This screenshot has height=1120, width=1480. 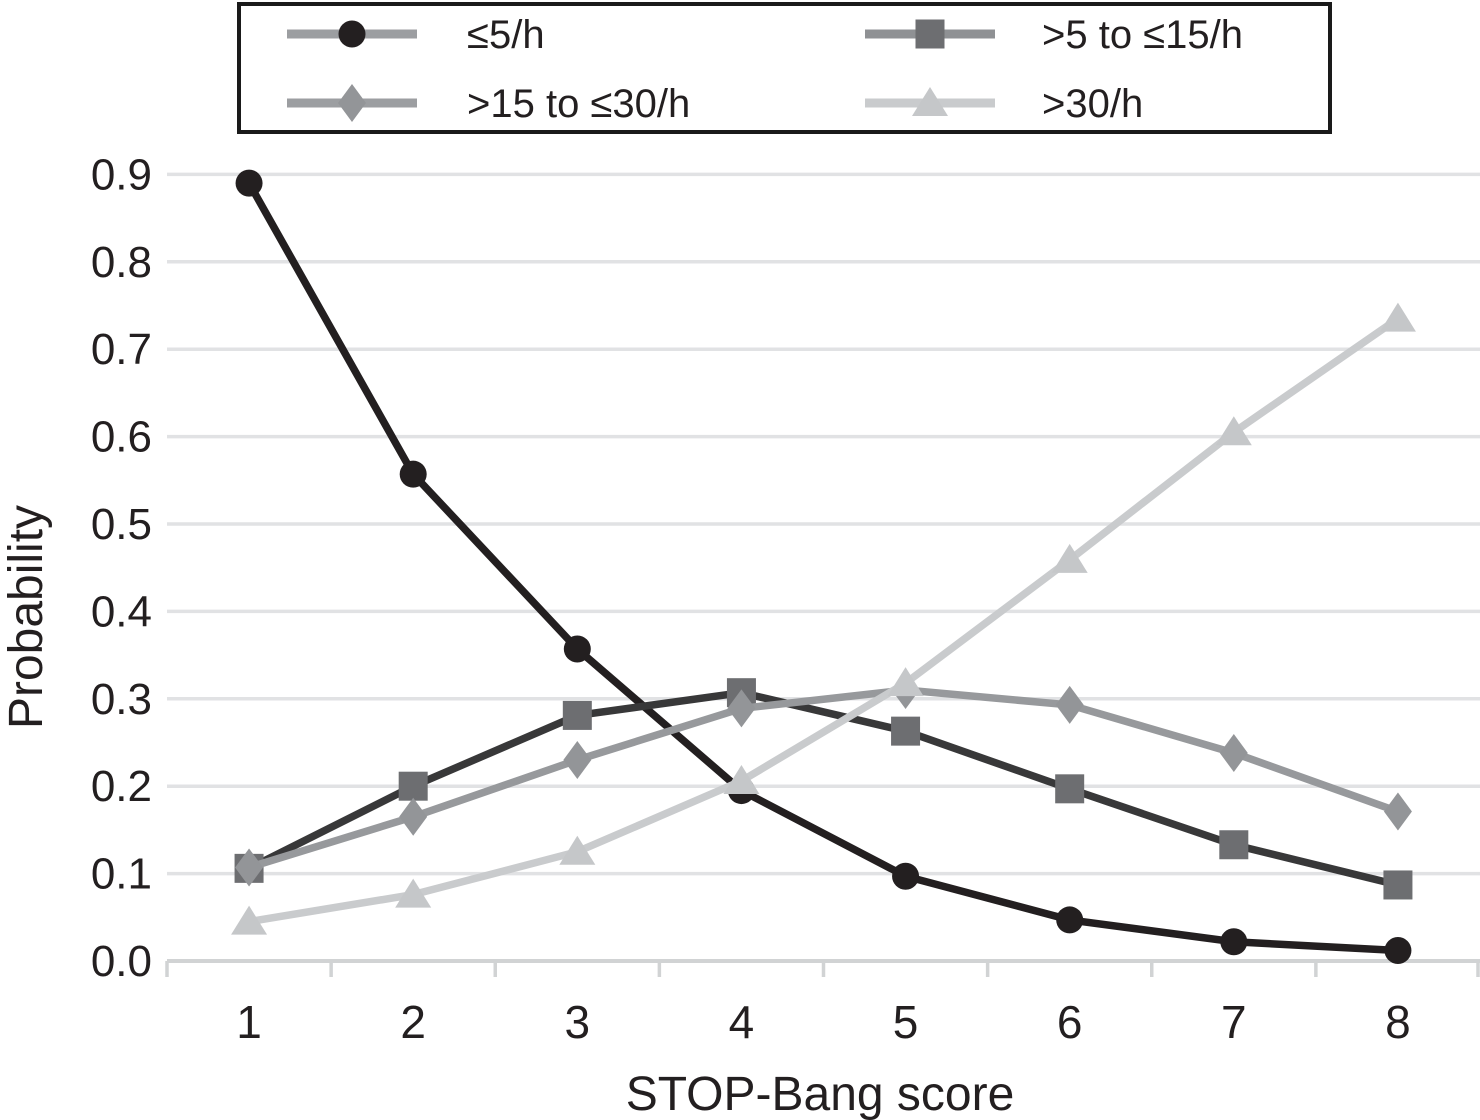 I want to click on y-axis-tick-labels: 0.0 0.1 0.2 0.3 0.4 0.5 0.6 0.7 0.8 0.9, so click(x=121, y=568).